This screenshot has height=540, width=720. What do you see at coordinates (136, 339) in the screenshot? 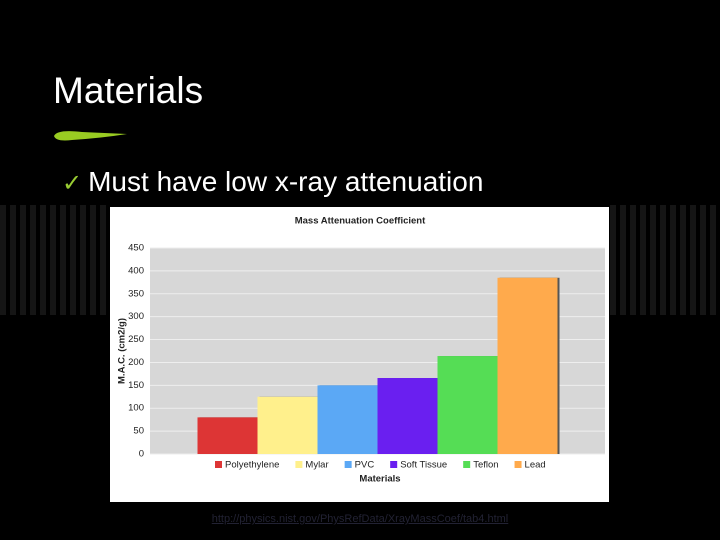
I see `y-tick-label: 250` at bounding box center [136, 339].